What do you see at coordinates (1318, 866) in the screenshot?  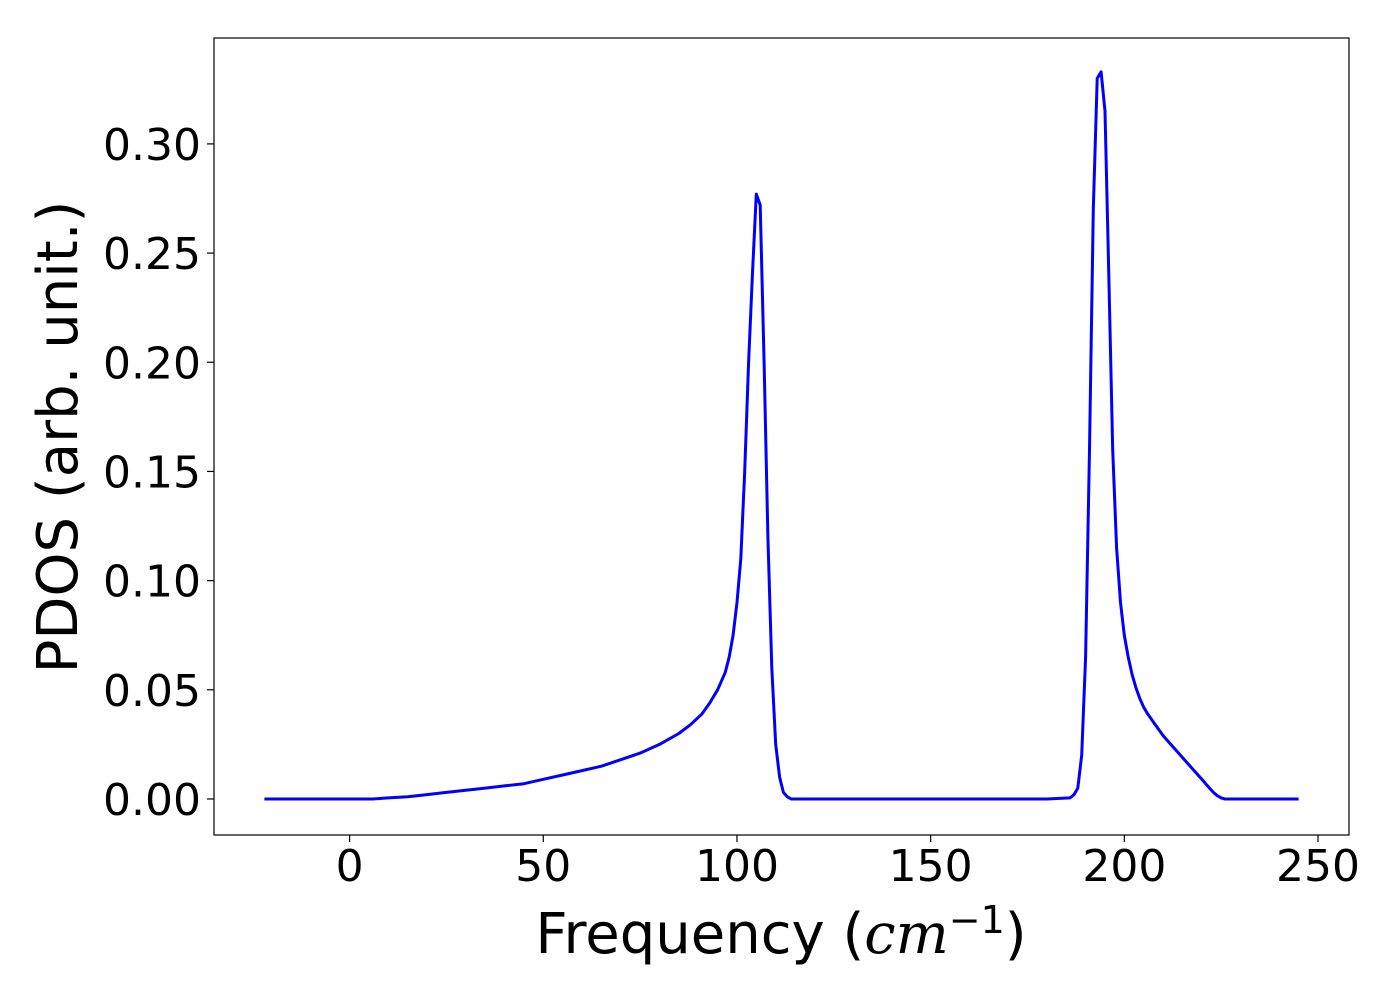 I see `x-tick-label: 250` at bounding box center [1318, 866].